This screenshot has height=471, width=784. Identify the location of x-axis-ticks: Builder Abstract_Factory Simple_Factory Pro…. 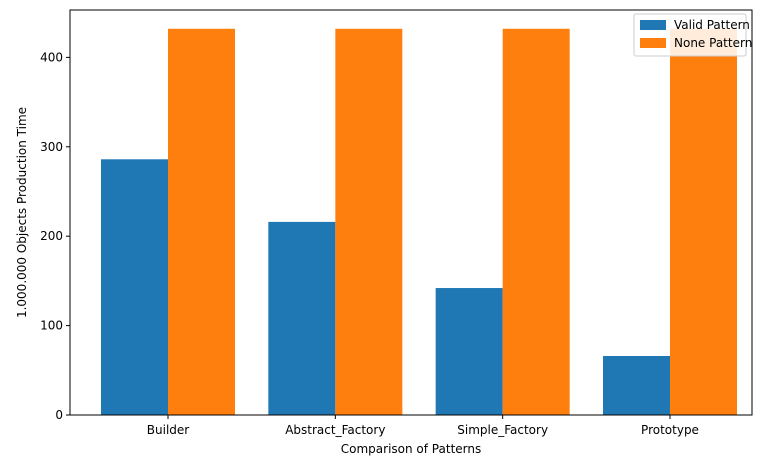
(423, 426).